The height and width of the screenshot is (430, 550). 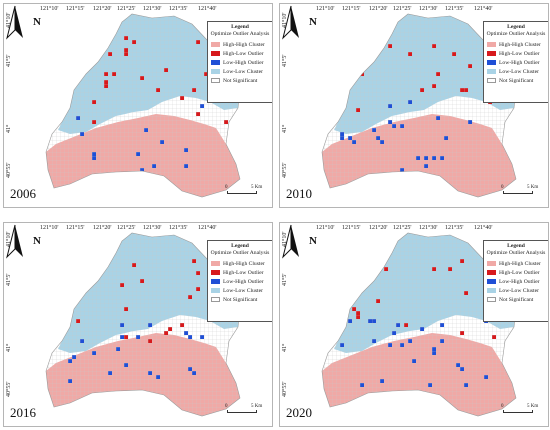 I want to click on year-label: 2010, so click(x=299, y=193).